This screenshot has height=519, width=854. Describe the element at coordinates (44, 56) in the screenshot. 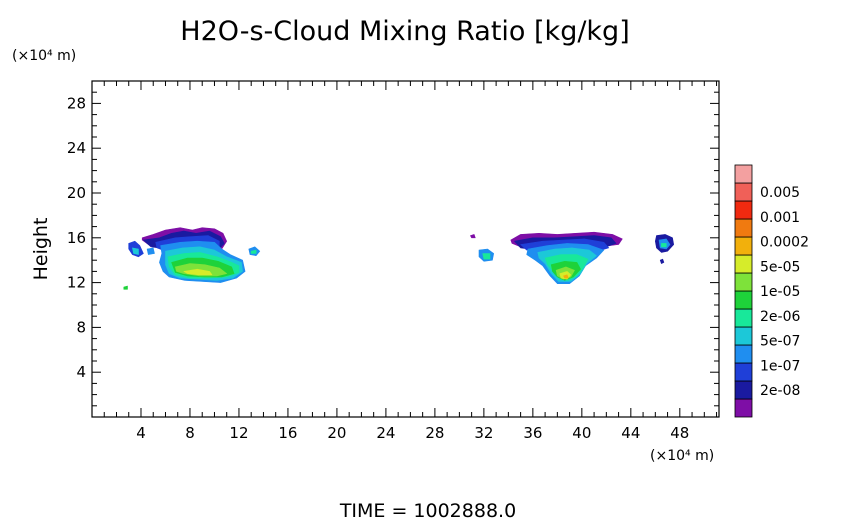

I see `y-unit-label: (×10⁴ m)` at that location.